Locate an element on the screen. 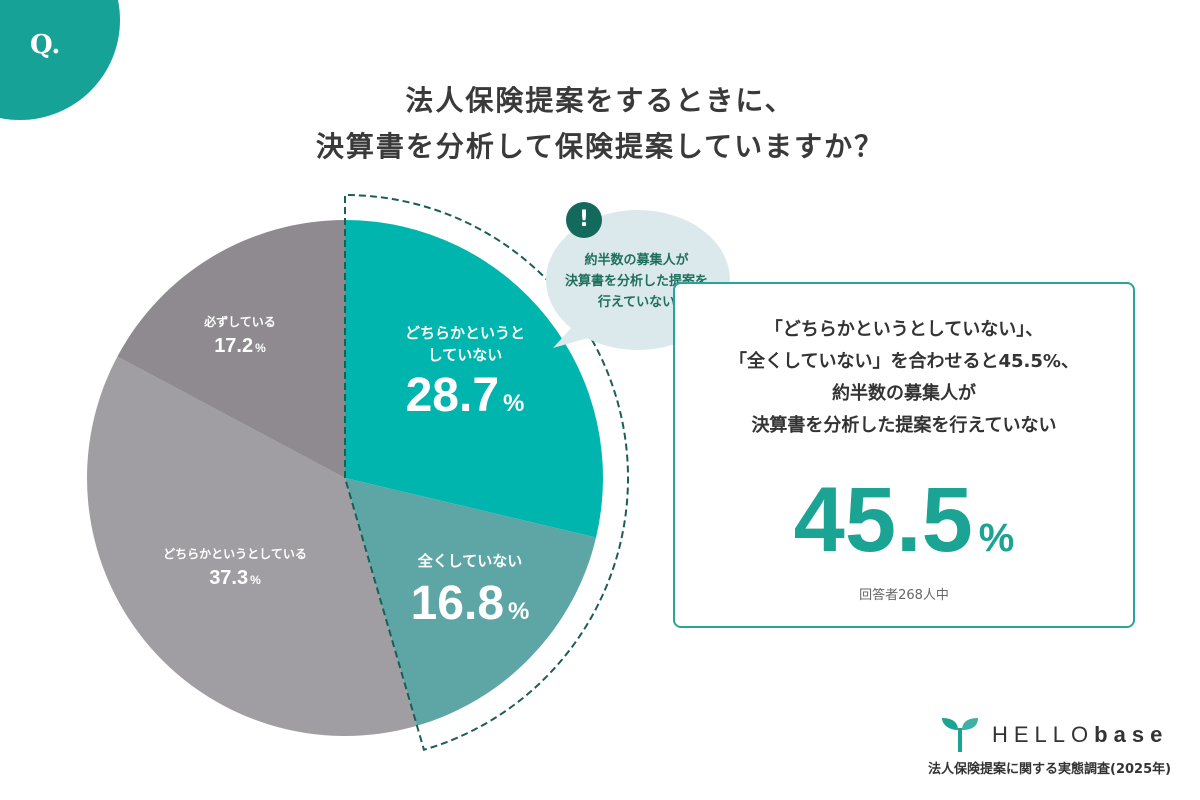 This screenshot has height=800, width=1200. title-line-2: 決算書を分析して保険提案していますか？ is located at coordinates (600, 146).